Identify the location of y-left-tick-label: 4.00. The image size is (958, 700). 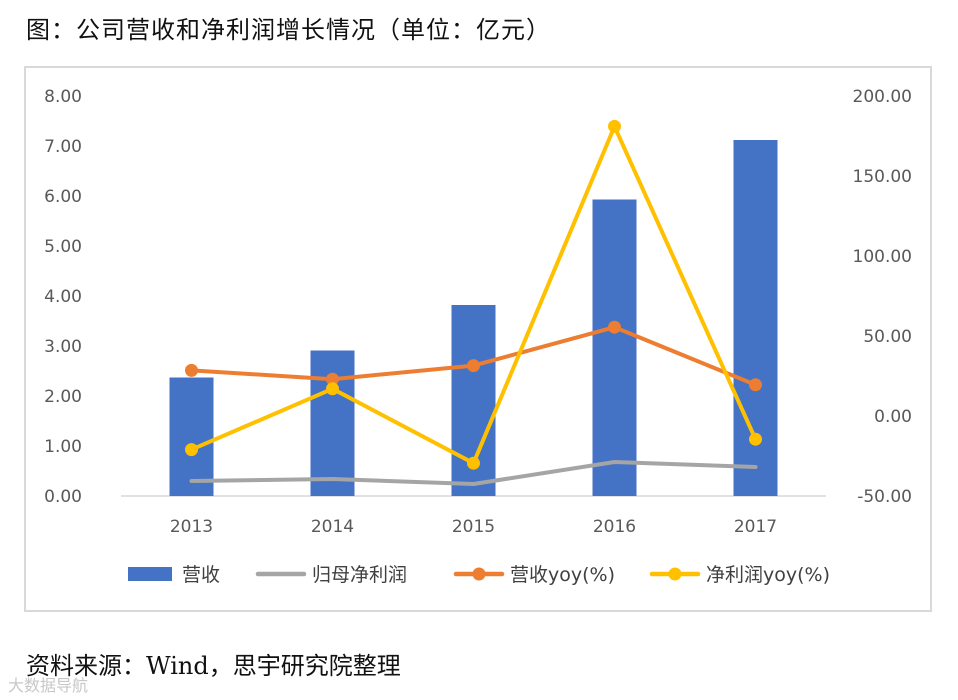
(63, 297).